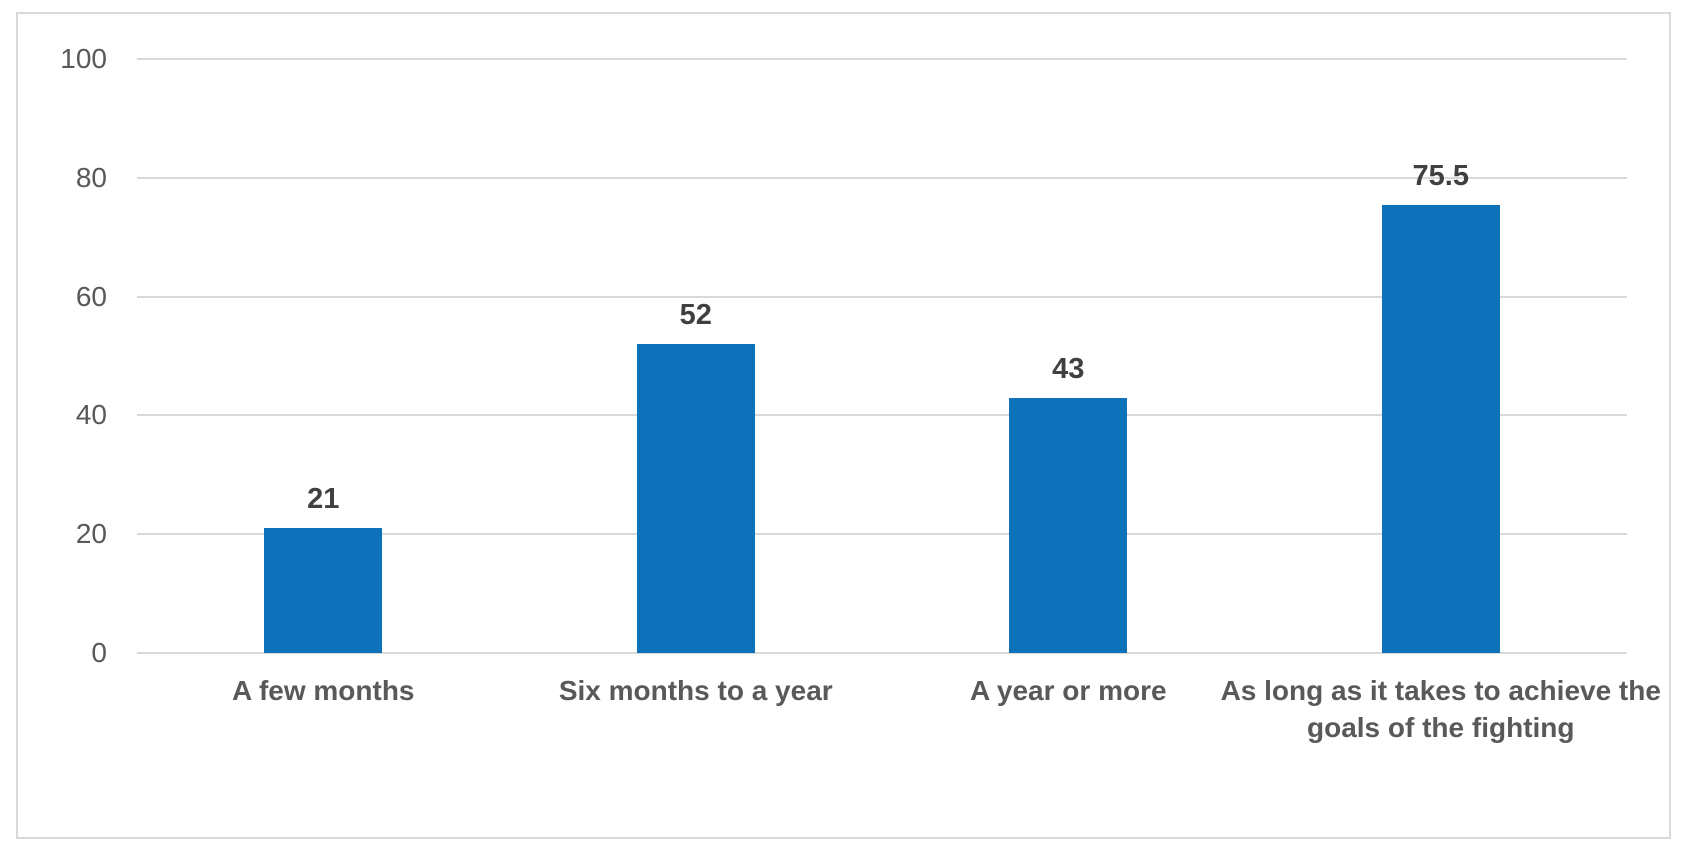 This screenshot has height=856, width=1691. Describe the element at coordinates (323, 690) in the screenshot. I see `x-axis-category-label: A few months` at that location.